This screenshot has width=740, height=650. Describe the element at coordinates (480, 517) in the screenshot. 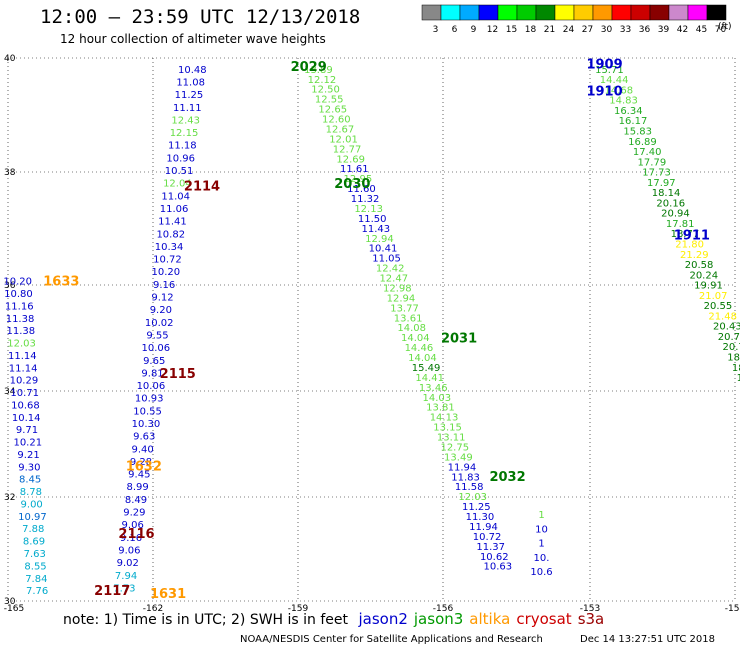

I see `swh-value-label: 11.30` at that location.